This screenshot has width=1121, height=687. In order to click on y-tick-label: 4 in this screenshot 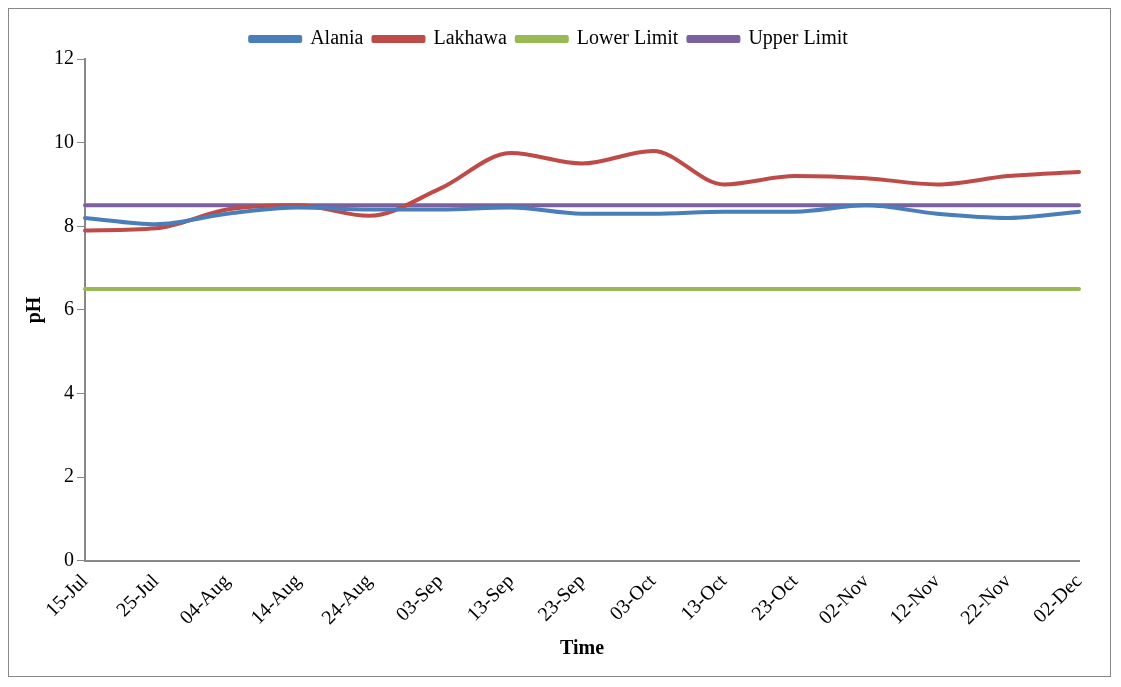, I will do `click(69, 391)`.